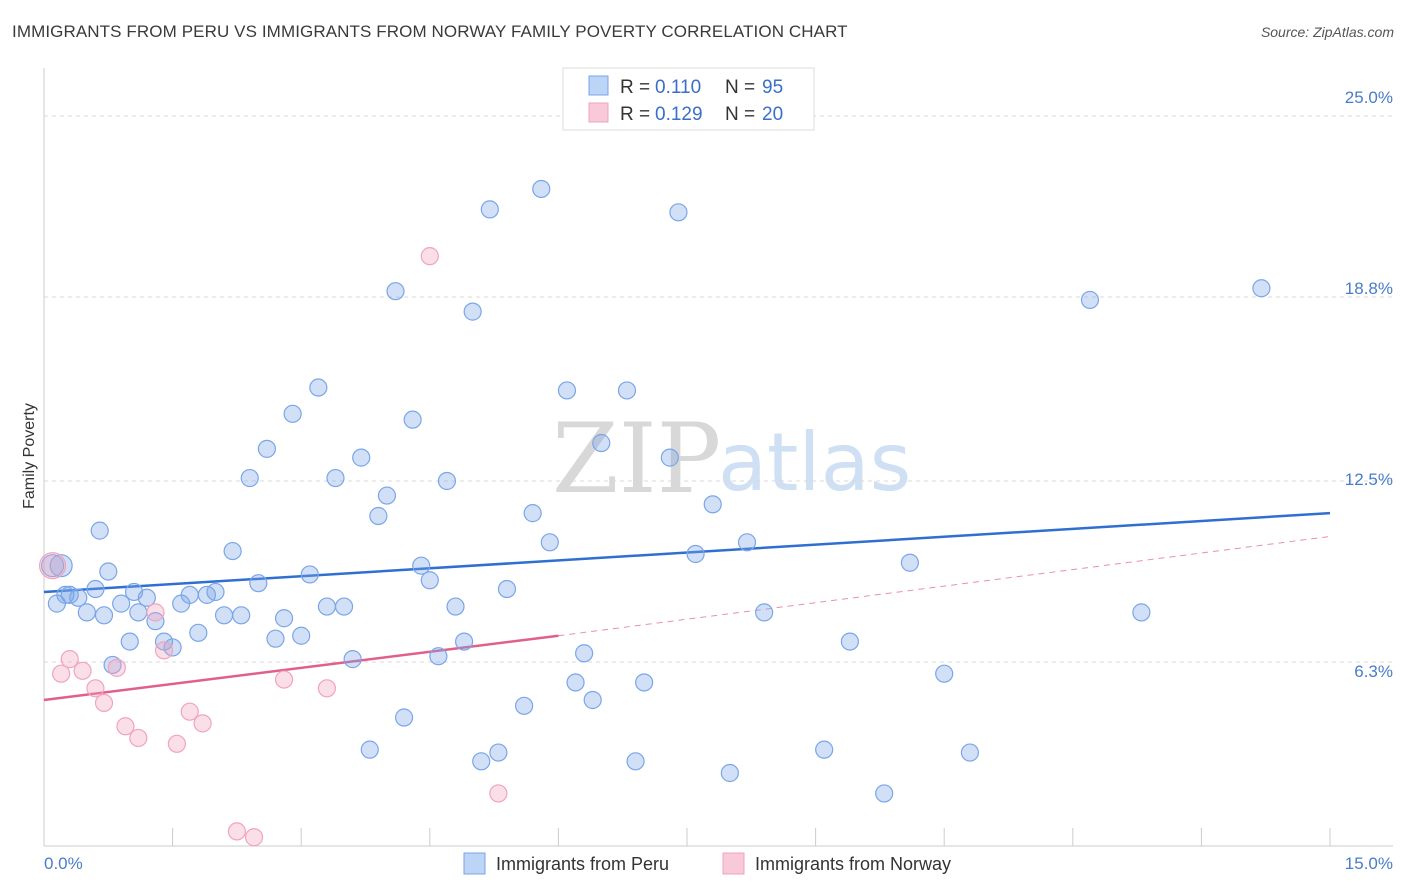 The height and width of the screenshot is (892, 1406). What do you see at coordinates (772, 87) in the screenshot?
I see `legend-n-value-peru: 95` at bounding box center [772, 87].